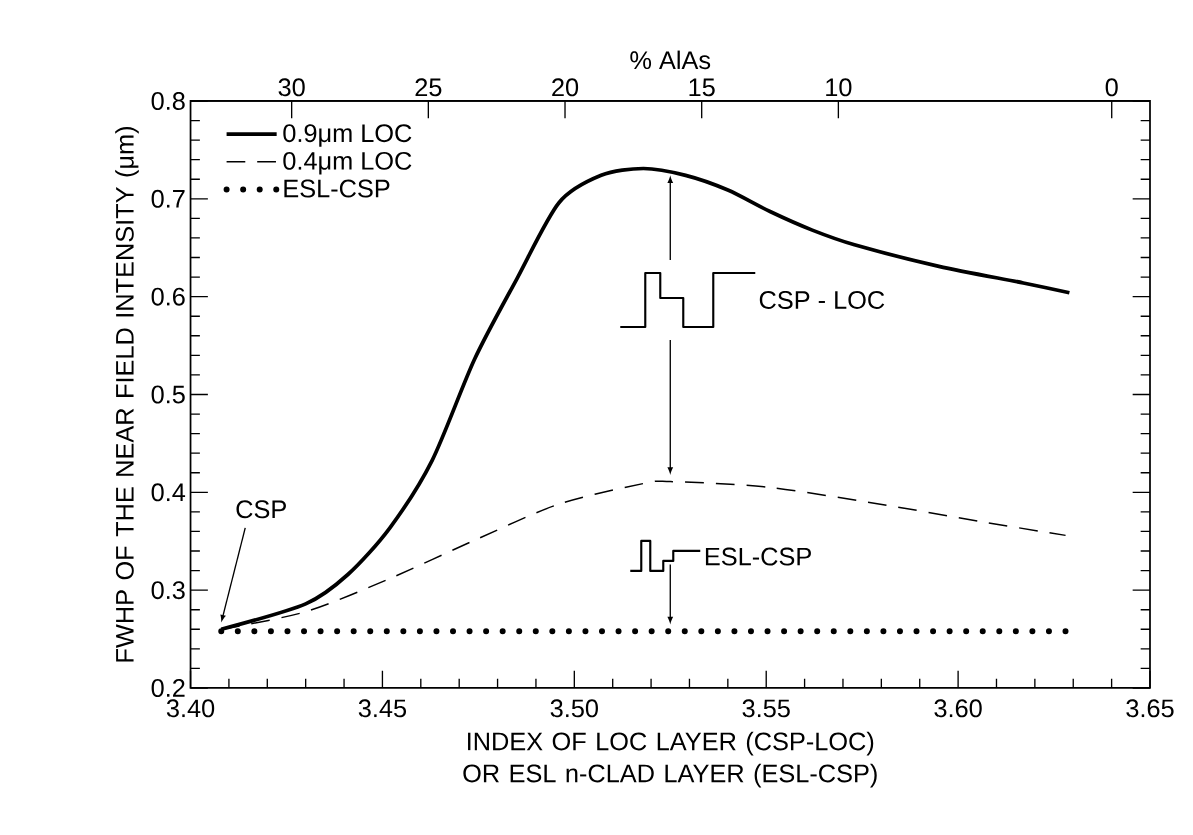 Image resolution: width=1193 pixels, height=835 pixels. What do you see at coordinates (190, 708) in the screenshot?
I see `x-tick-label: 3.40` at bounding box center [190, 708].